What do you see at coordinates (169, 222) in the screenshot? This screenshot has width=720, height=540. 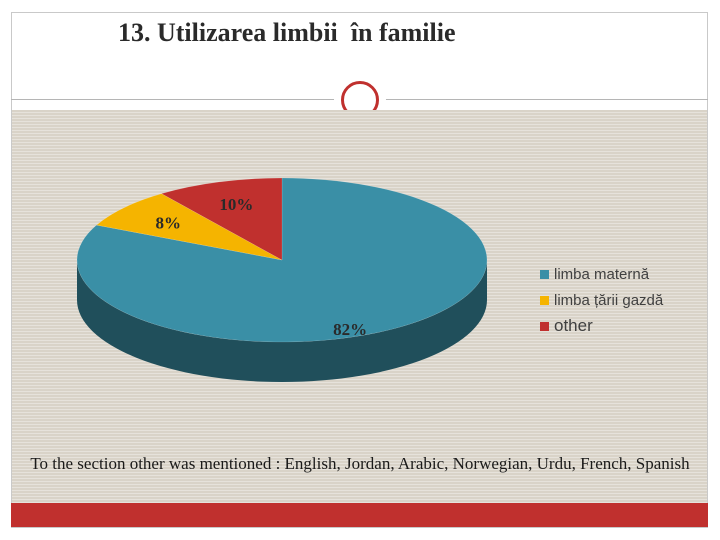 I see `data-label-limba-tarii-gazda: 8%` at bounding box center [169, 222].